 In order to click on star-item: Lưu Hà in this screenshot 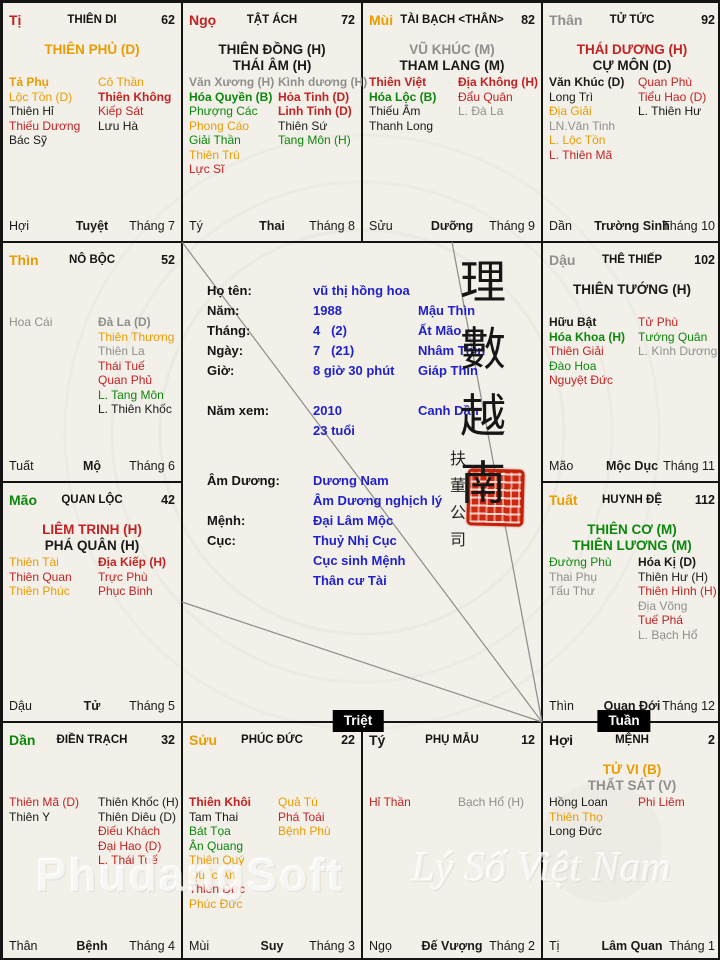, I will do `click(118, 125)`.